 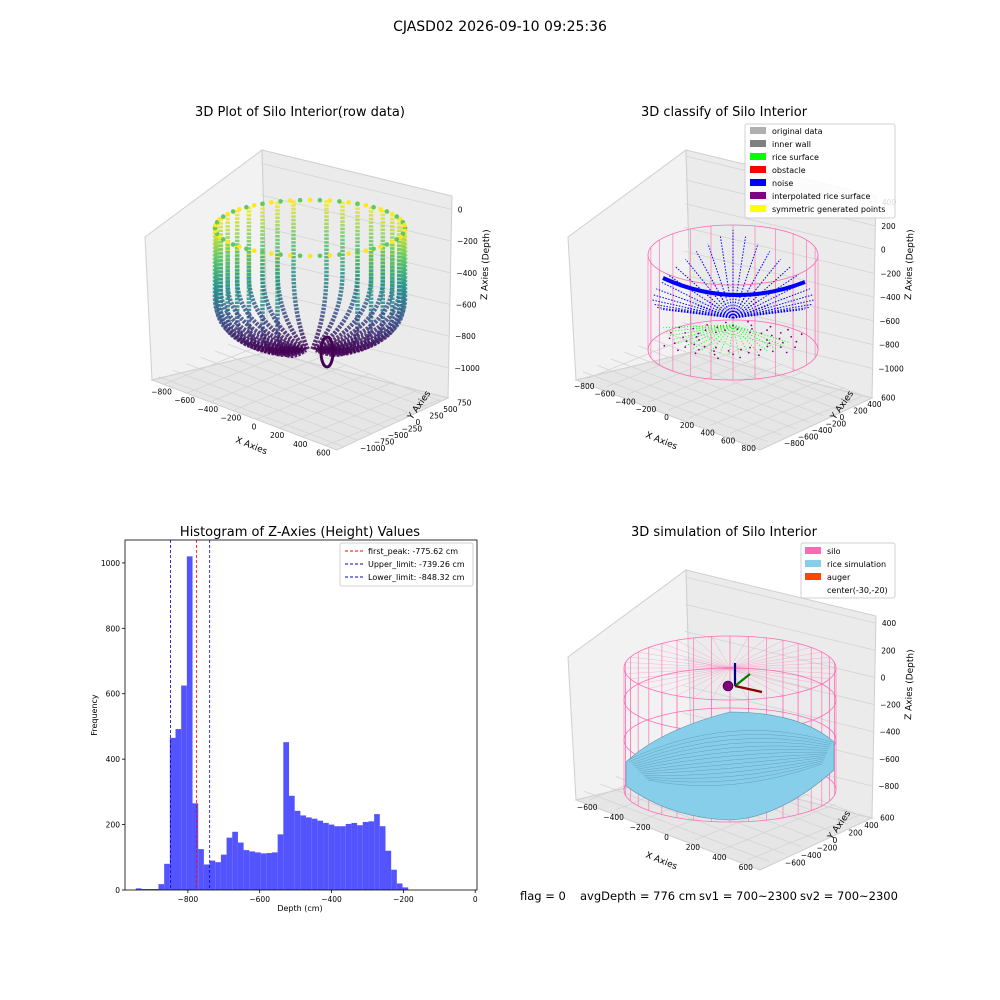 What do you see at coordinates (251, 447) in the screenshot?
I see `raw3d-xlabel: X Axies` at bounding box center [251, 447].